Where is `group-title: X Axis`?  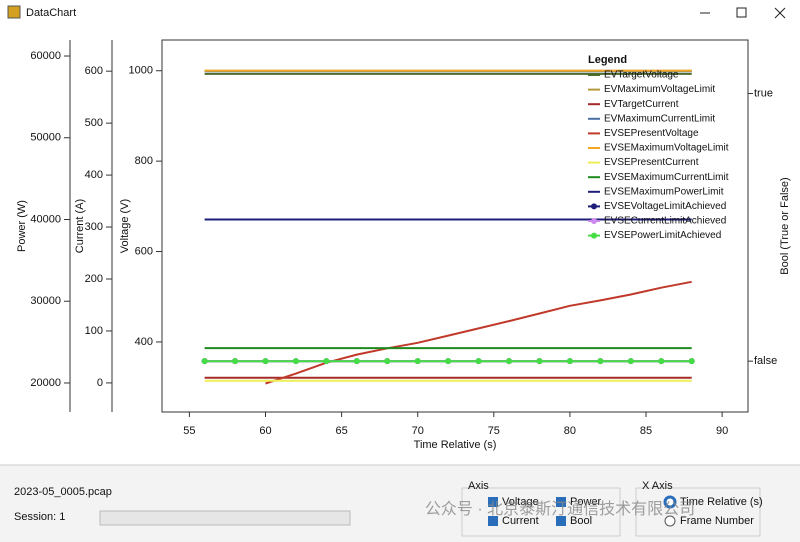 group-title: X Axis is located at coordinates (657, 486).